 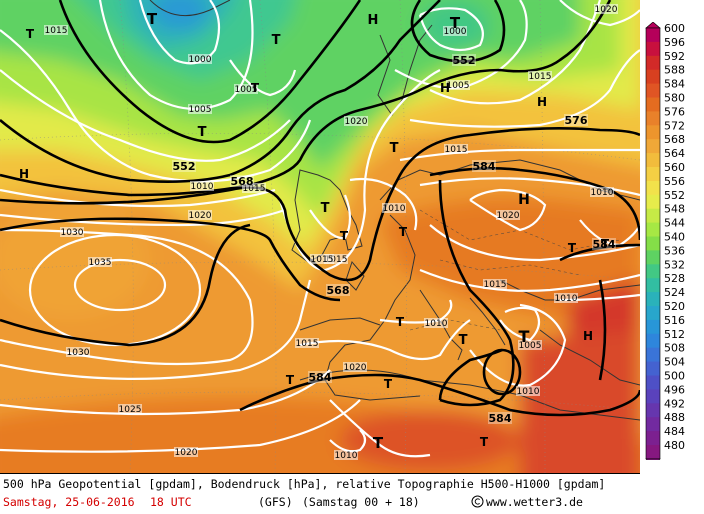 I want to click on legend-value: 508, so click(x=674, y=348).